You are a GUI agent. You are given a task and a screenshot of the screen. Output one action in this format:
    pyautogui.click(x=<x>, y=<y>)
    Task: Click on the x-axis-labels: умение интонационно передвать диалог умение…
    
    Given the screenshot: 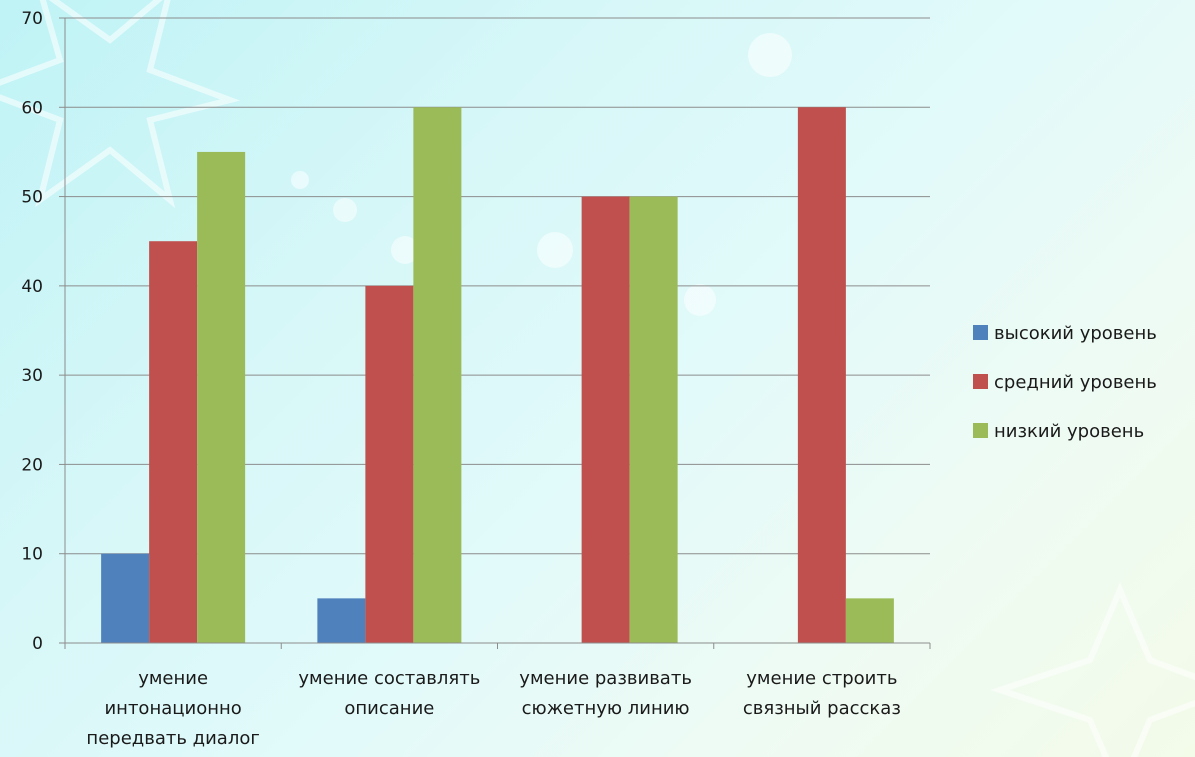 What is the action you would take?
    pyautogui.click(x=493, y=708)
    